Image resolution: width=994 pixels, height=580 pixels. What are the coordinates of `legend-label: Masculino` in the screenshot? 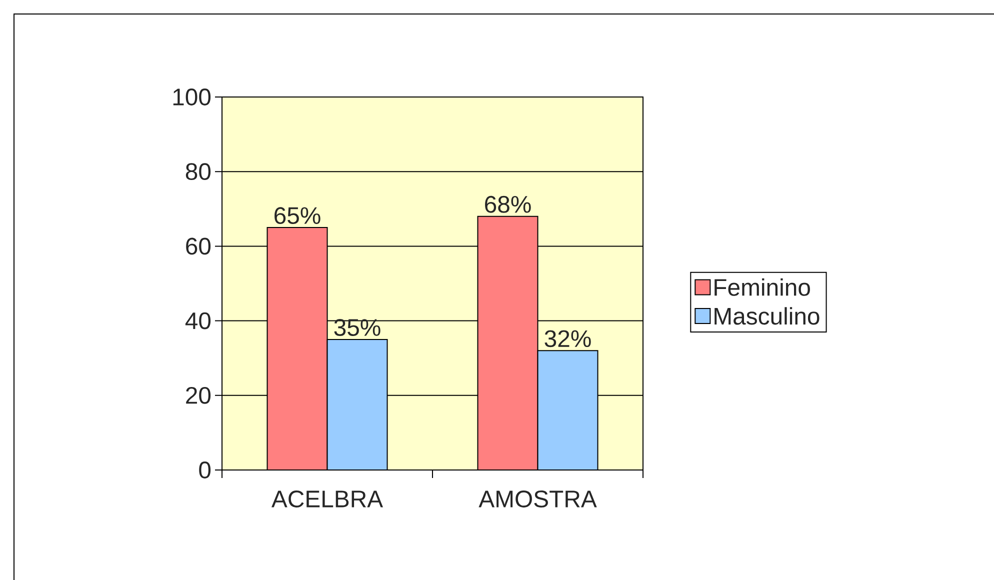 It's located at (767, 316).